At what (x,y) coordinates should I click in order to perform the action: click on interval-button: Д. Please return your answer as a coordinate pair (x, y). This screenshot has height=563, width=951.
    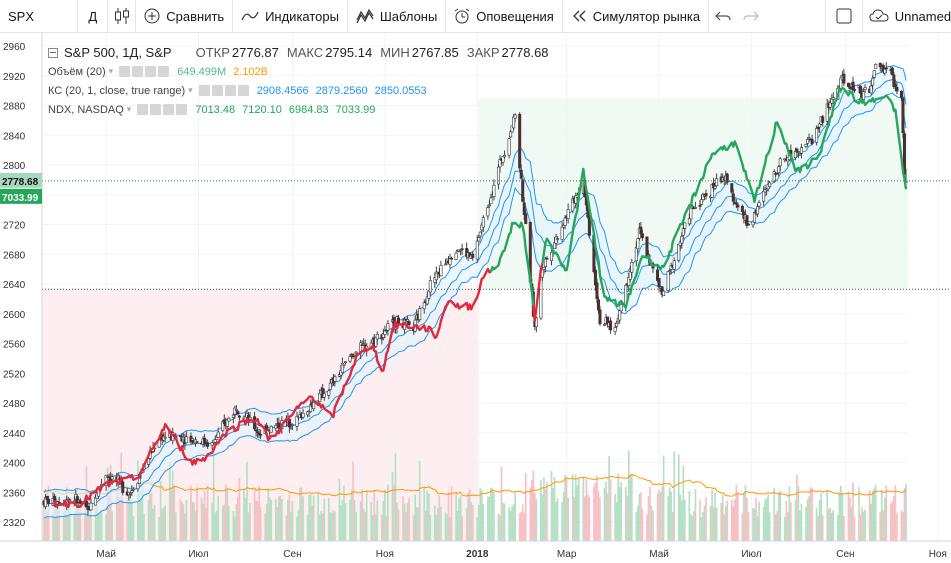
    Looking at the image, I should click on (93, 16).